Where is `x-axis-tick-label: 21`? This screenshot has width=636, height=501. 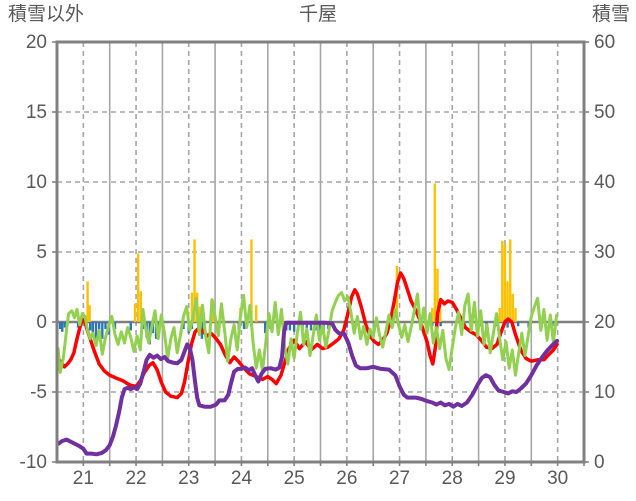
x-axis-tick-label: 21 is located at coordinates (83, 478).